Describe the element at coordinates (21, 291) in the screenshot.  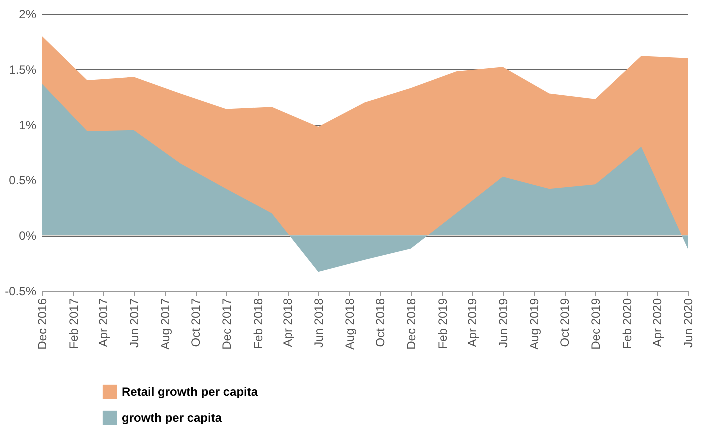
I see `y-tick-label: -0.5%` at that location.